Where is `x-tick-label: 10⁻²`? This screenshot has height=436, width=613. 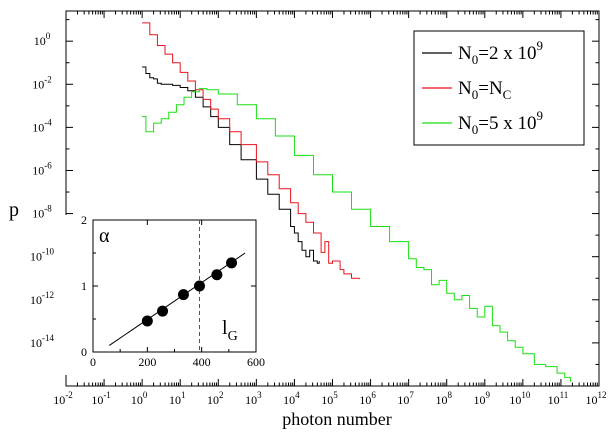
x-tick-label: 10⁻² is located at coordinates (63, 398).